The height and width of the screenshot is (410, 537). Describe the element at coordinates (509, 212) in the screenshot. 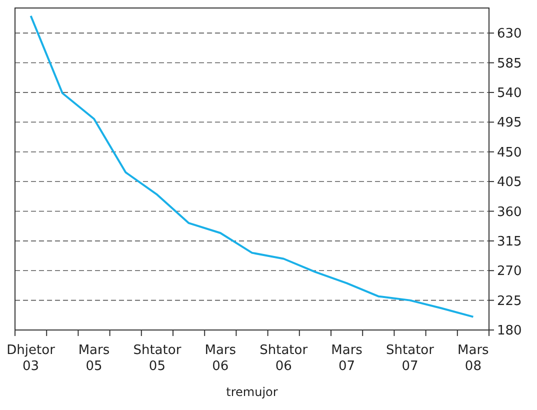

I see `y-tick-label: 360` at that location.